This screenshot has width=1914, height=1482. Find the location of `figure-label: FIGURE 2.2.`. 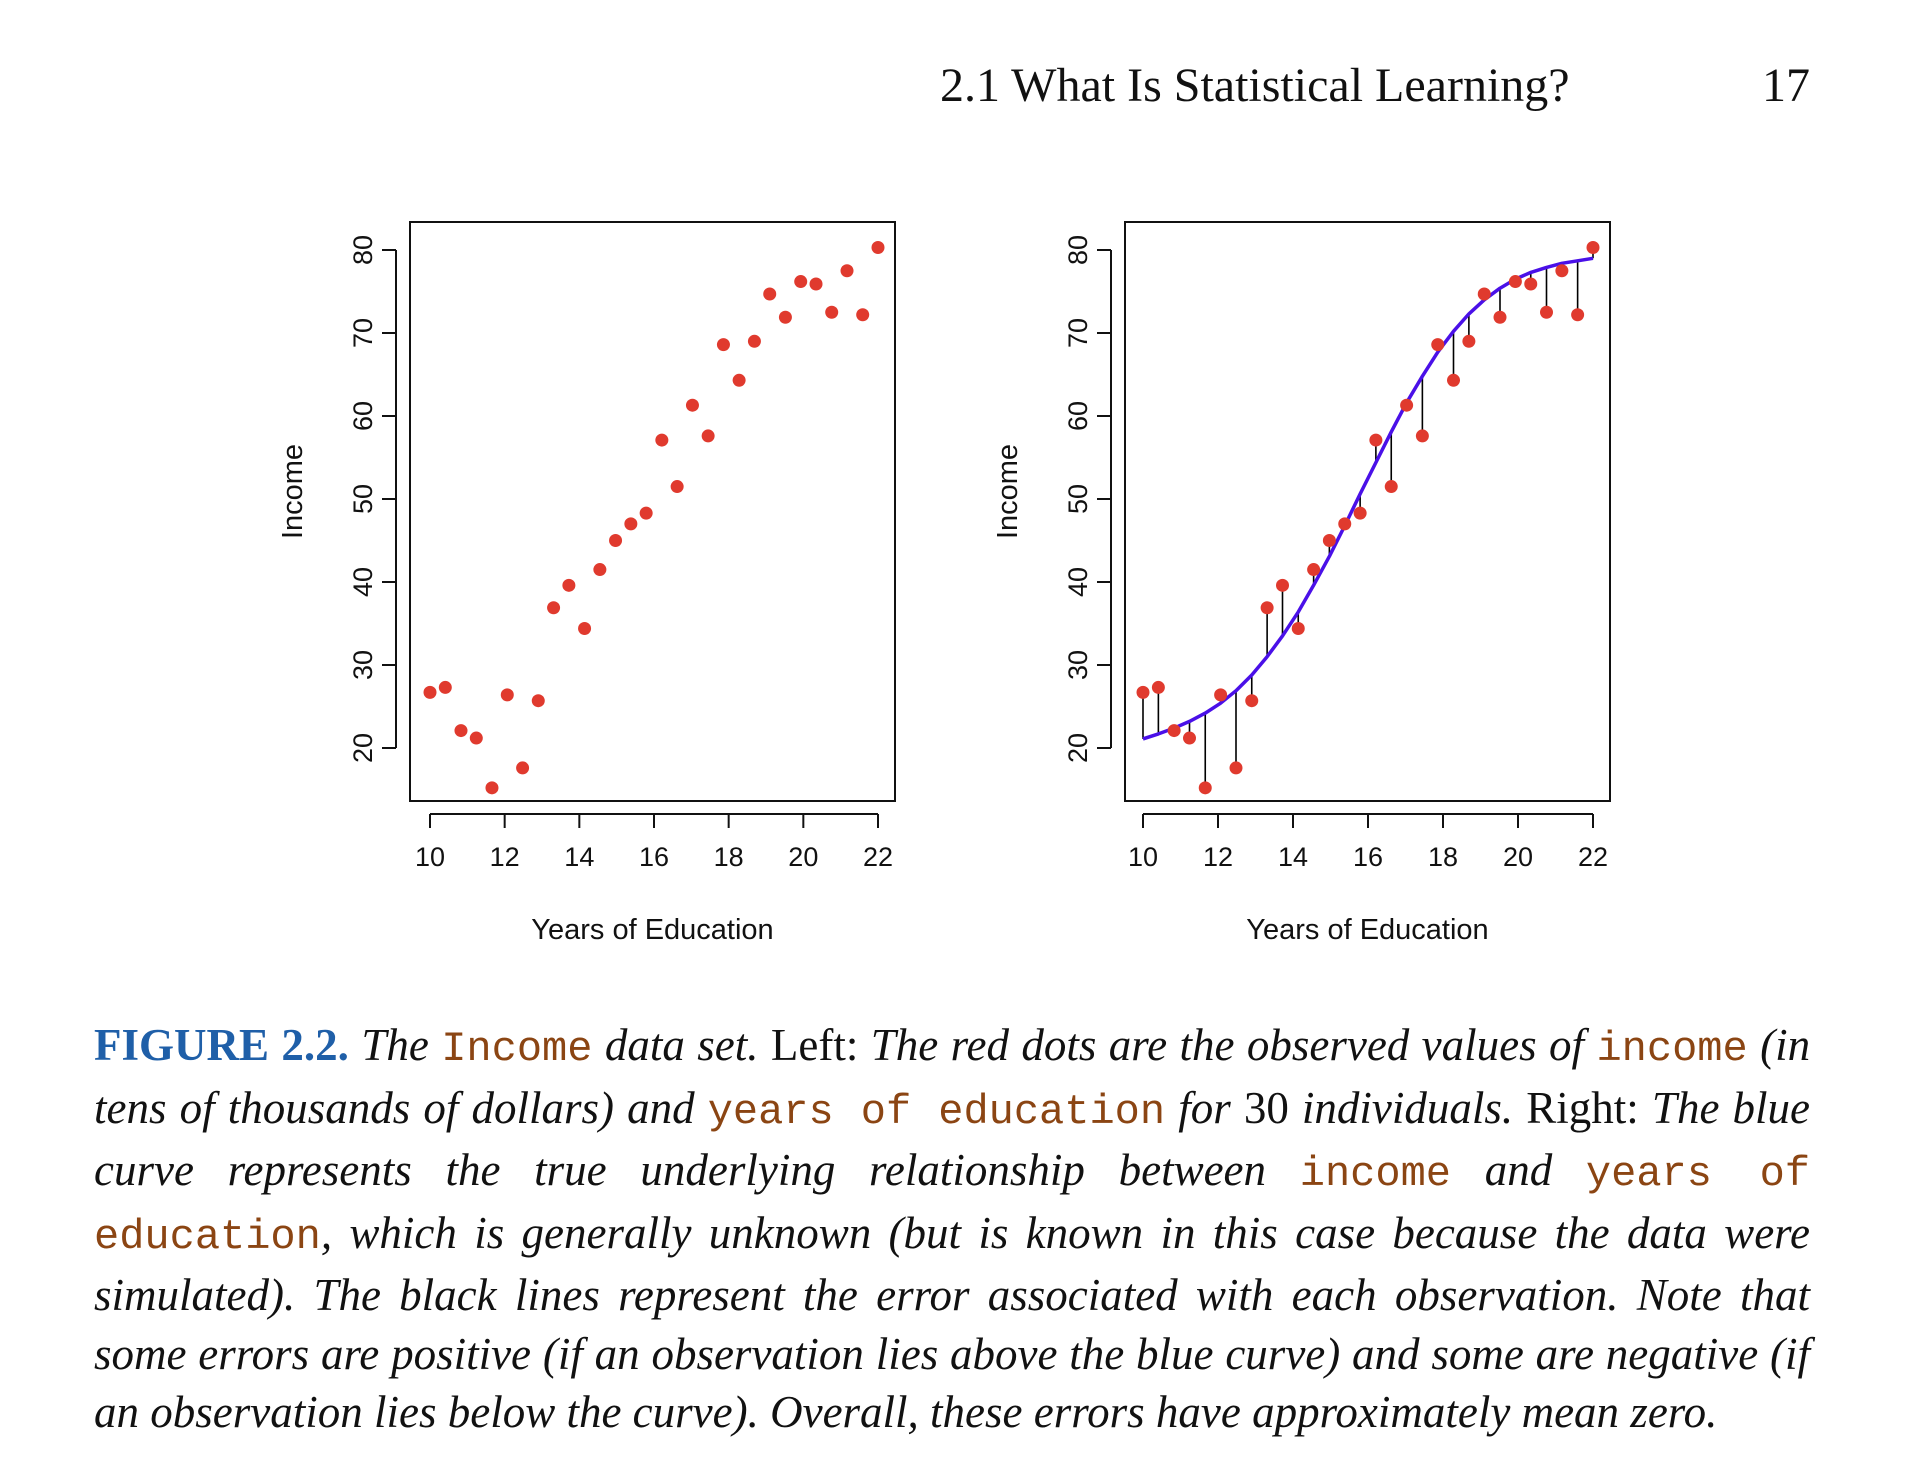

figure-label: FIGURE 2.2. is located at coordinates (221, 1045).